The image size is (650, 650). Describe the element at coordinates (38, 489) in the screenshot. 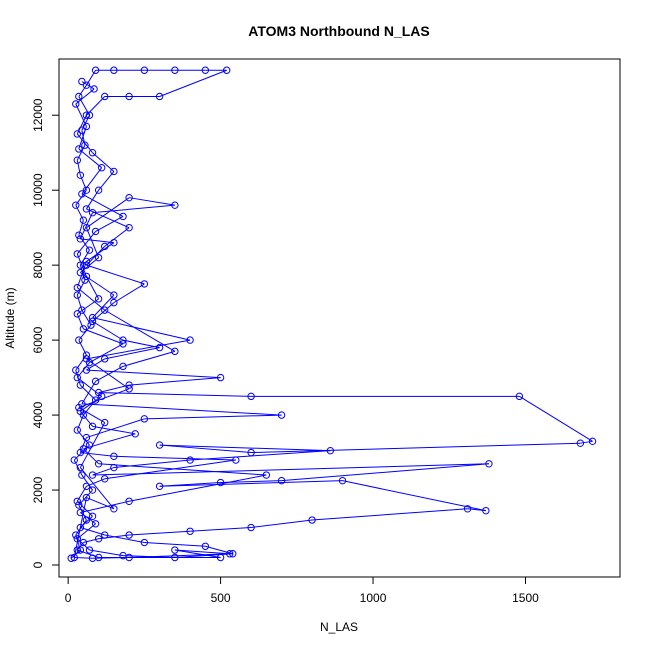

I see `y-tick-label: 2000` at that location.